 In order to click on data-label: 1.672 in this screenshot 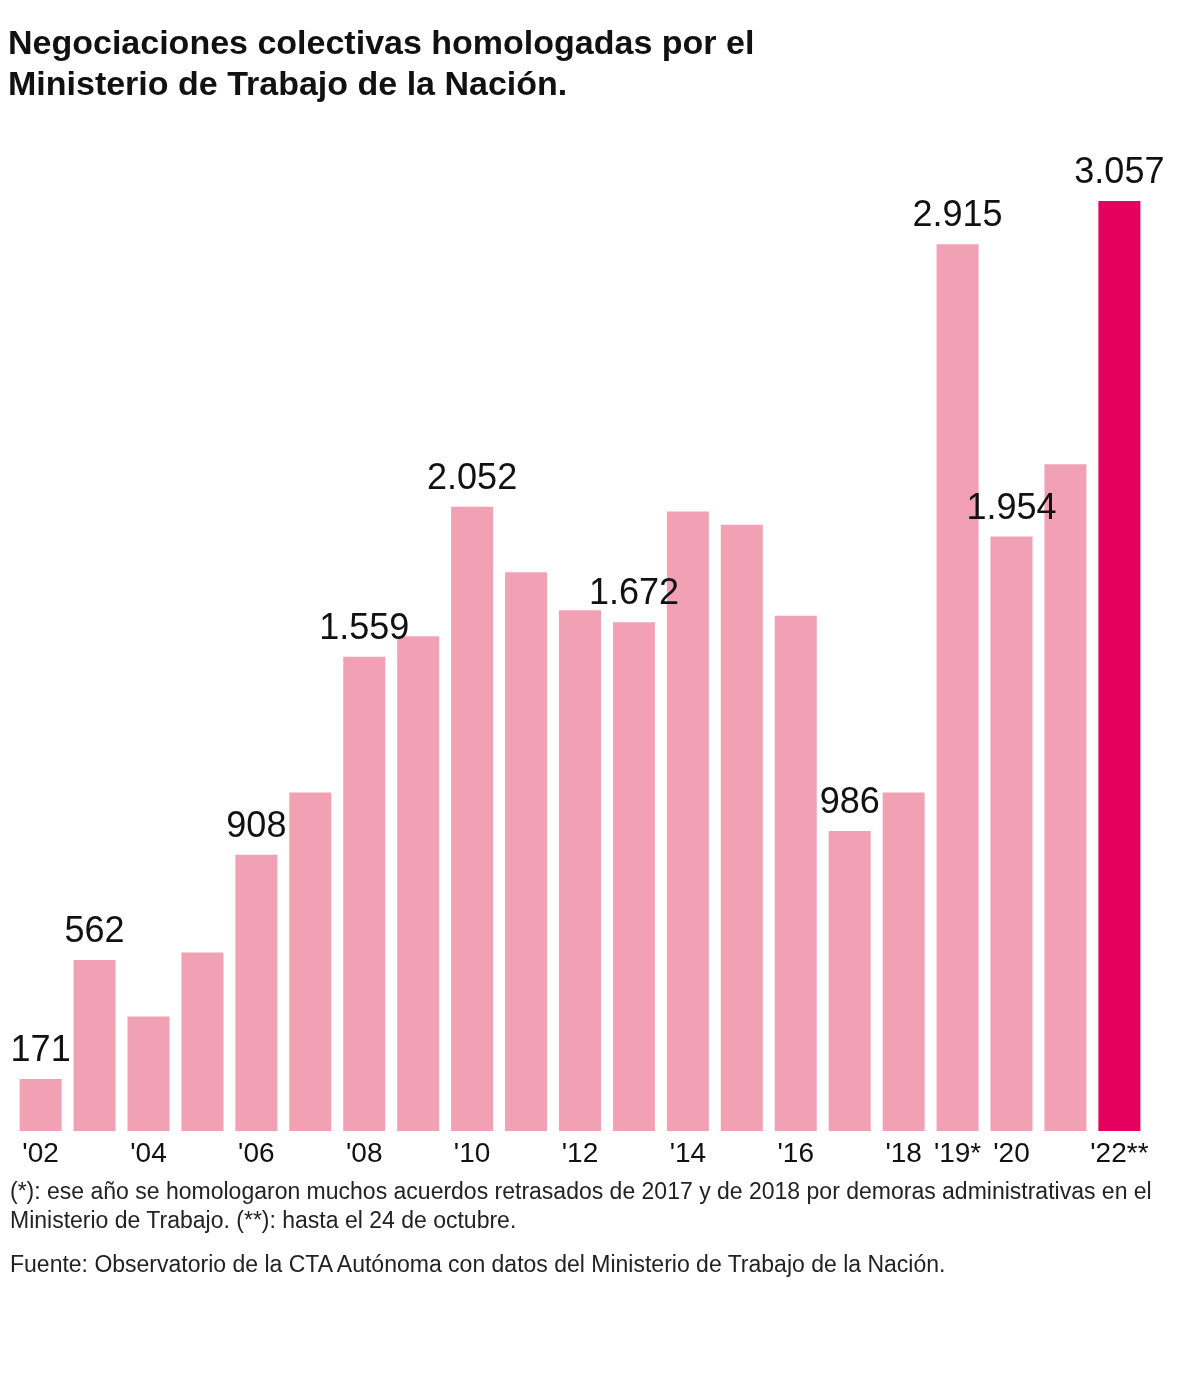, I will do `click(633, 591)`.